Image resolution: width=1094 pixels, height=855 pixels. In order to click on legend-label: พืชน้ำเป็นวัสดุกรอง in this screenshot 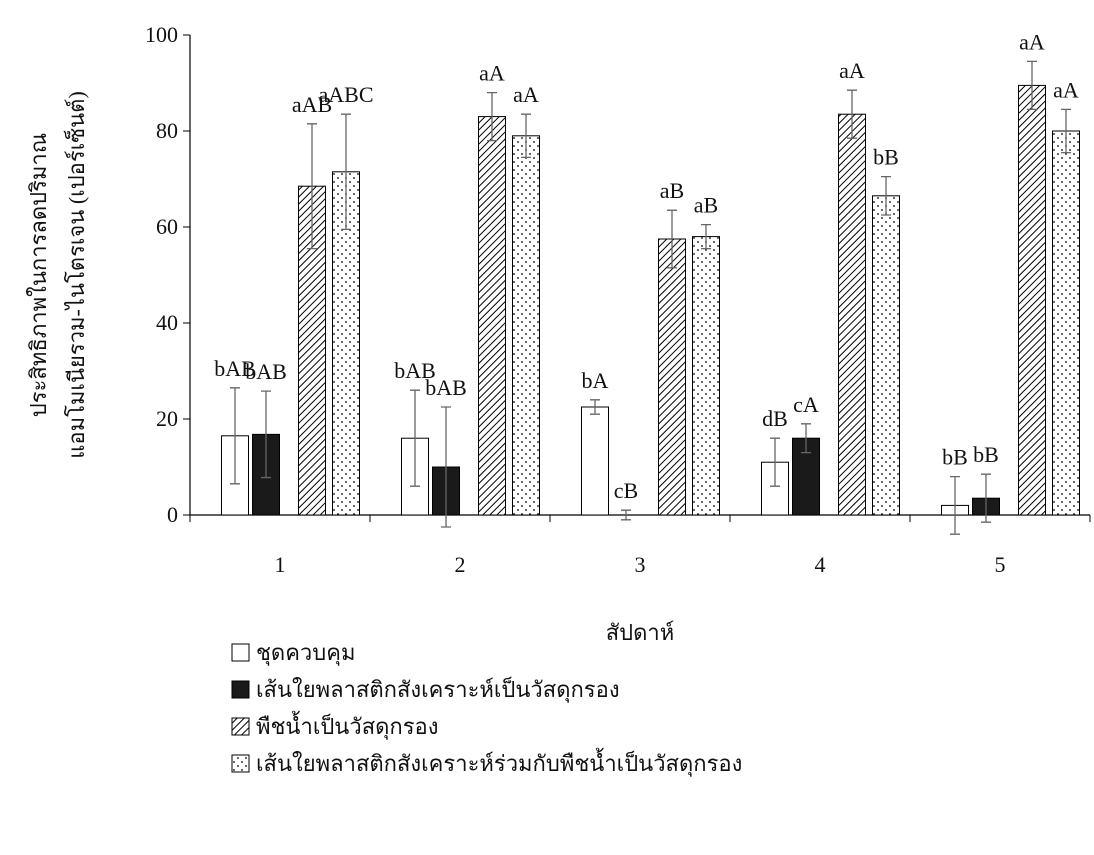, I will do `click(347, 725)`.